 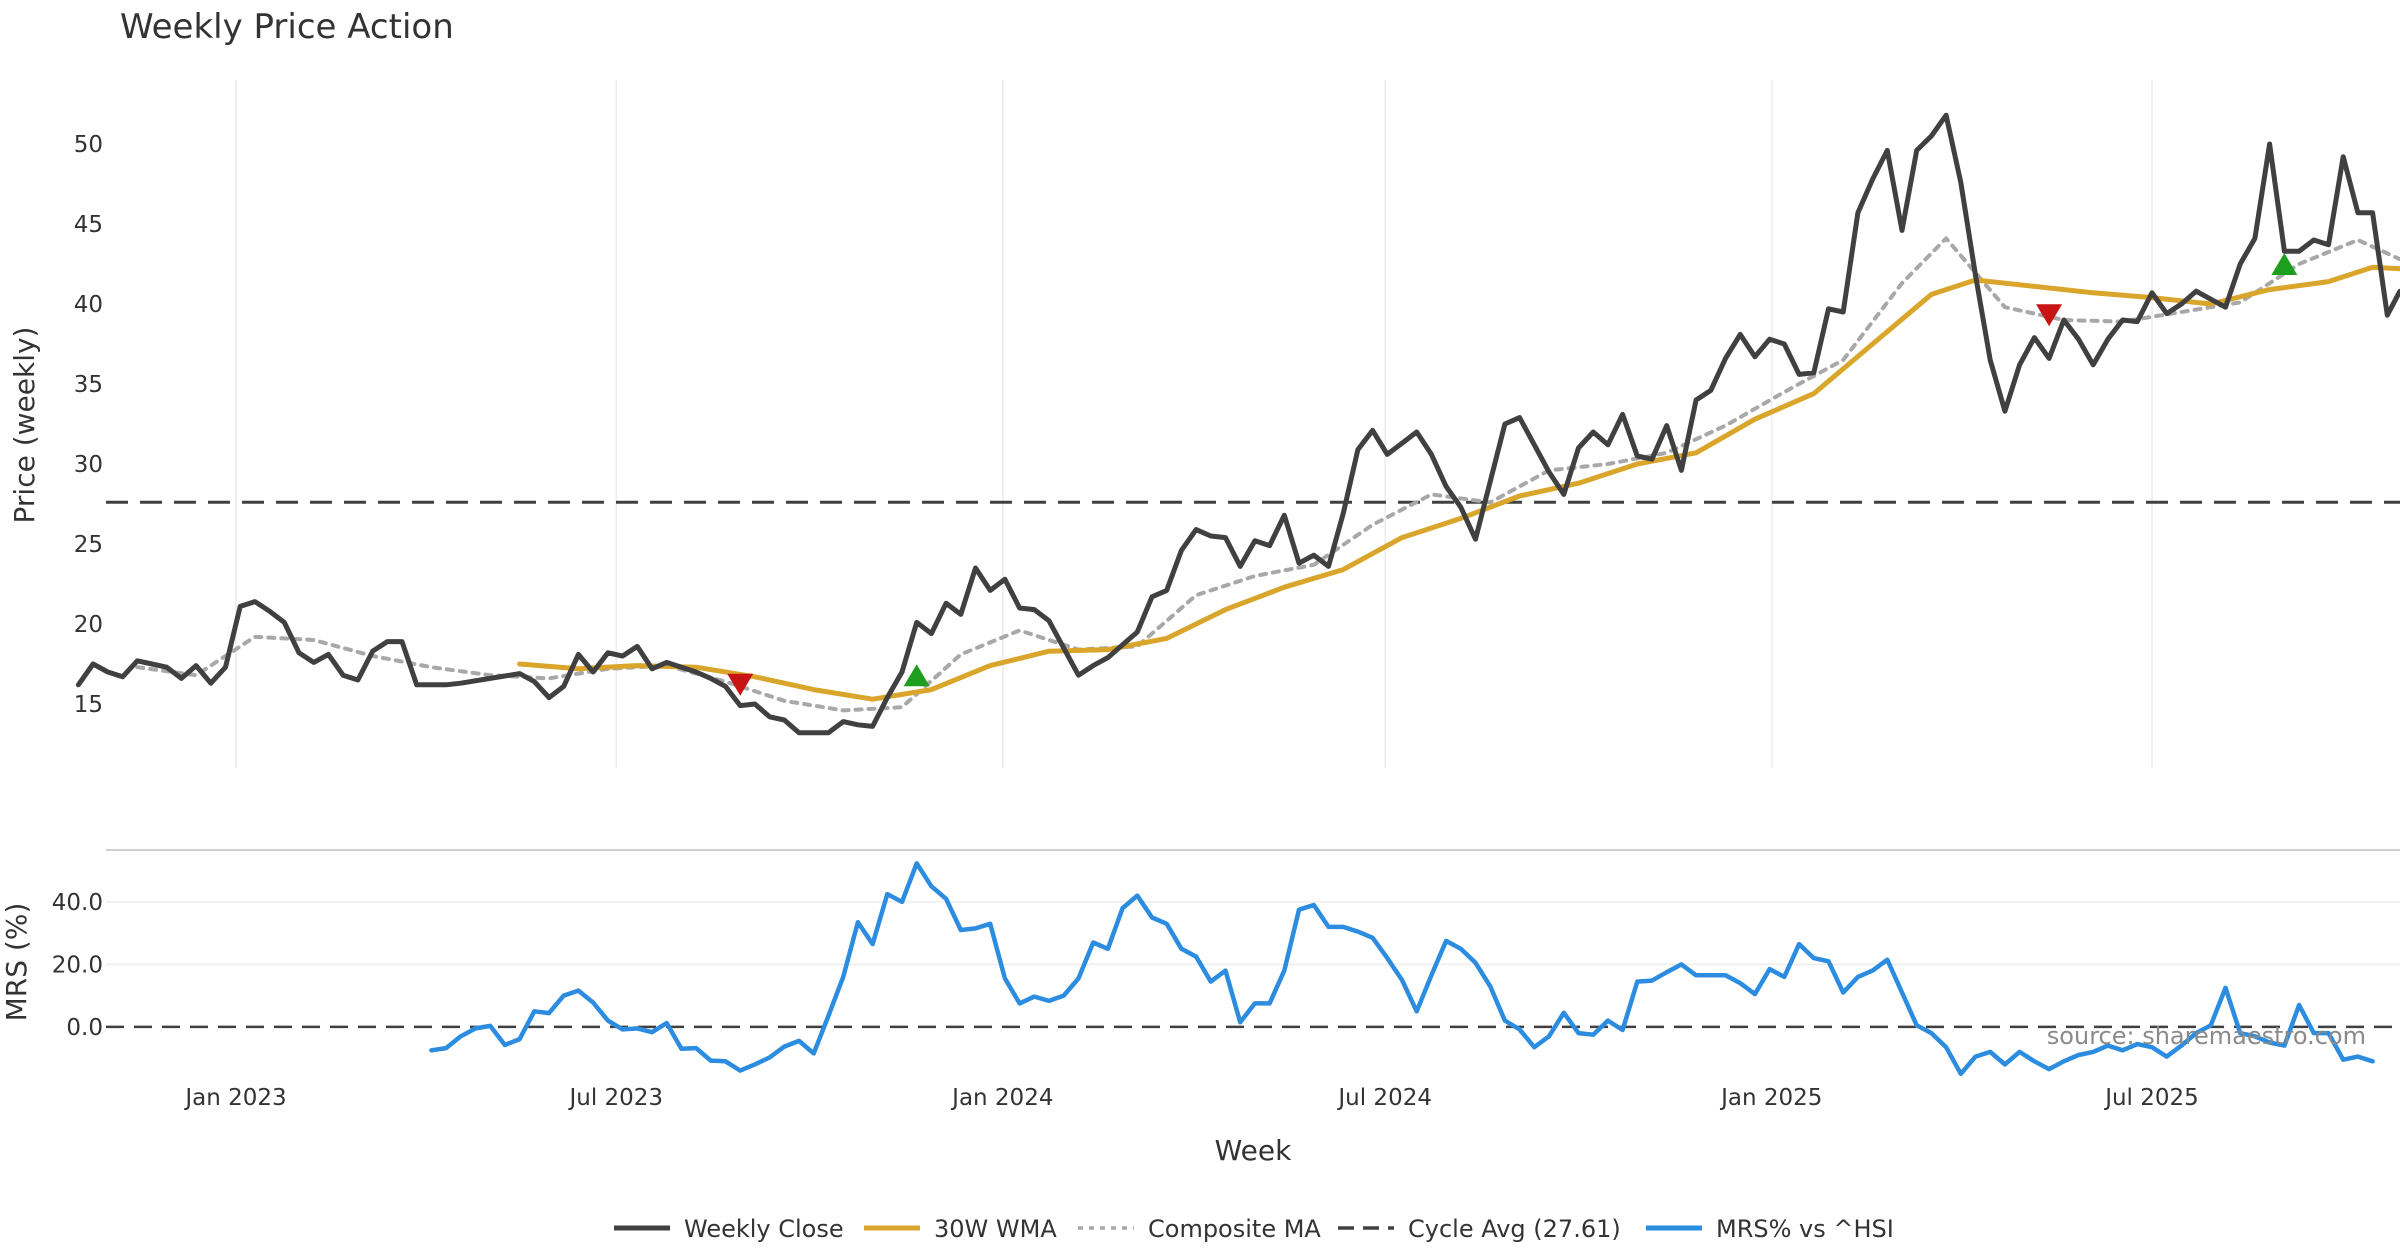 I want to click on series-mrs, so click(x=1402, y=969).